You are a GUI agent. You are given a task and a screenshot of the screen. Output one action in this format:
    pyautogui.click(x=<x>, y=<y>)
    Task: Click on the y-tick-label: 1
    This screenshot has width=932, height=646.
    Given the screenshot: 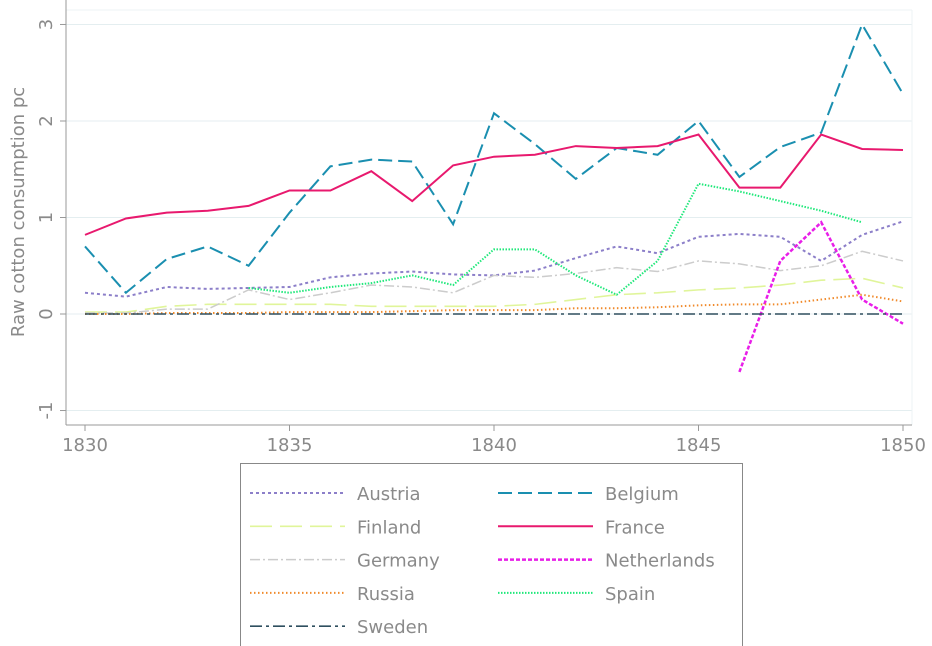 What is the action you would take?
    pyautogui.click(x=46, y=217)
    